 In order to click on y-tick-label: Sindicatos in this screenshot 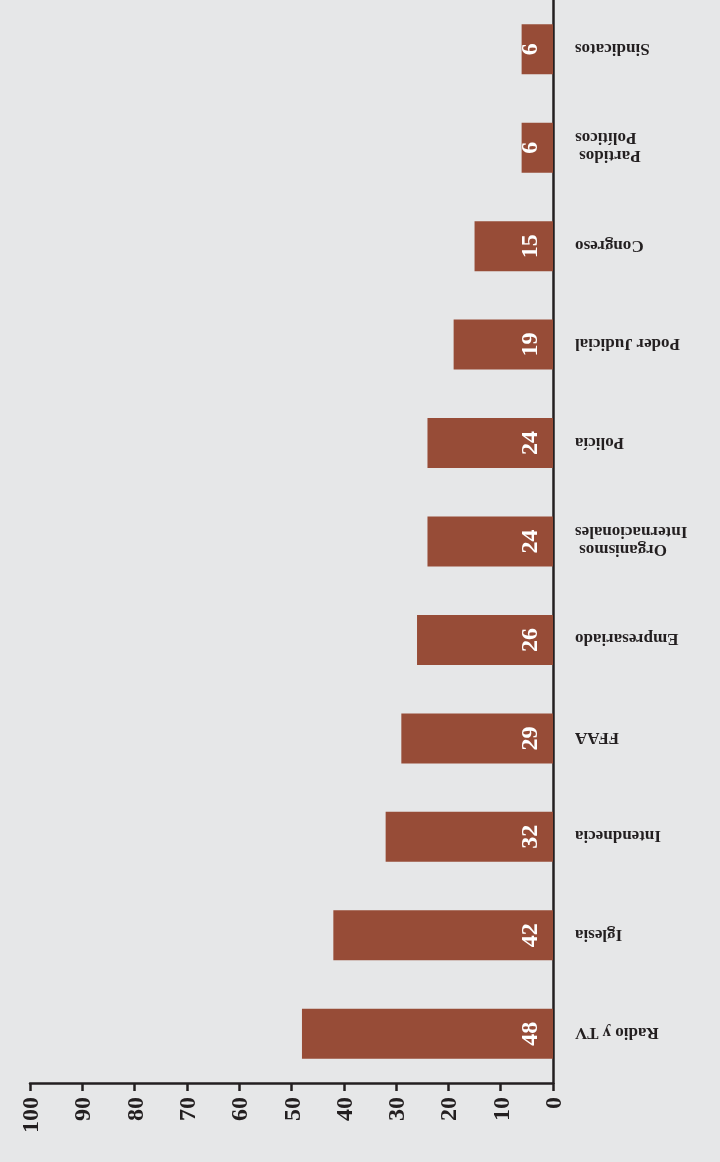, I will do `click(612, 49)`.